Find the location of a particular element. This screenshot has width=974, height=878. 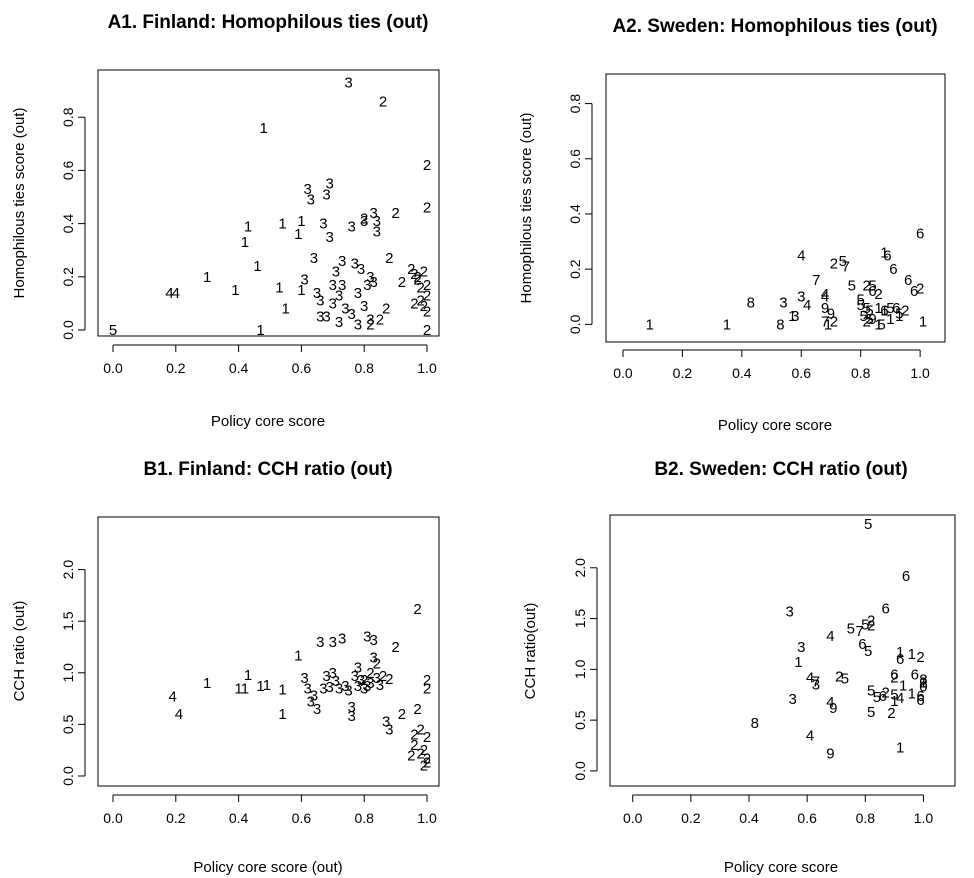

panel-a2-x-tick-label: 0.8 is located at coordinates (861, 373).